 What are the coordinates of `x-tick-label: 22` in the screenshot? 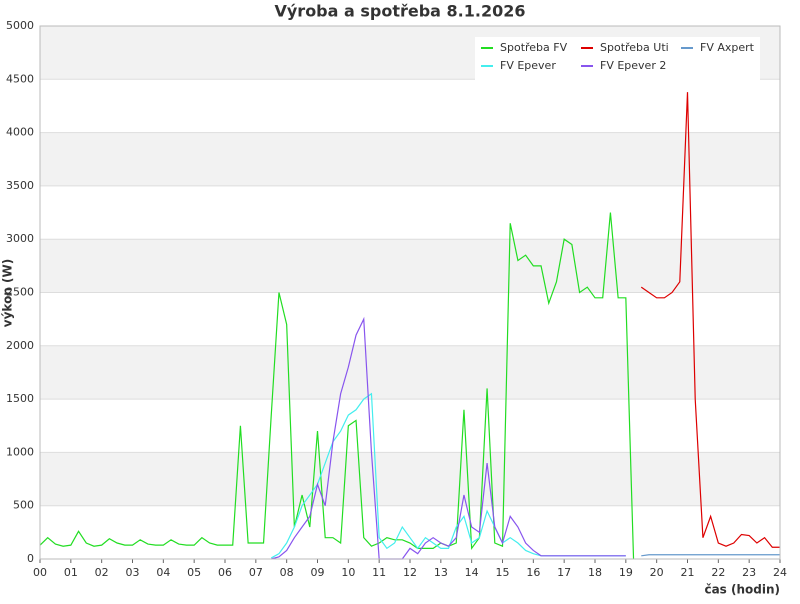 It's located at (718, 572).